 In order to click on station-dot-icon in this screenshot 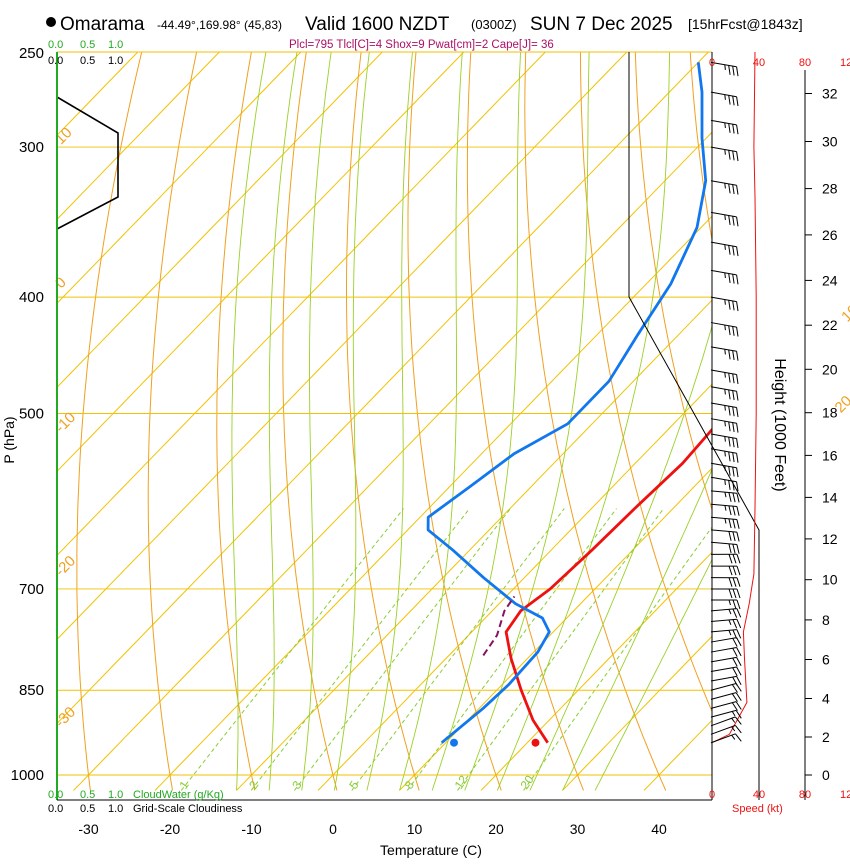, I will do `click(51, 22)`.